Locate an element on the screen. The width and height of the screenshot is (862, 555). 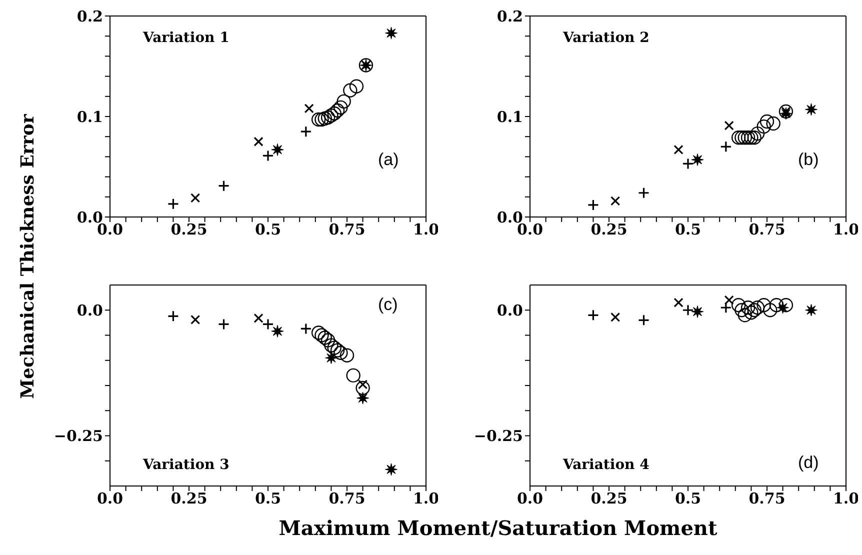
annotation: Variation 4 is located at coordinates (606, 465).